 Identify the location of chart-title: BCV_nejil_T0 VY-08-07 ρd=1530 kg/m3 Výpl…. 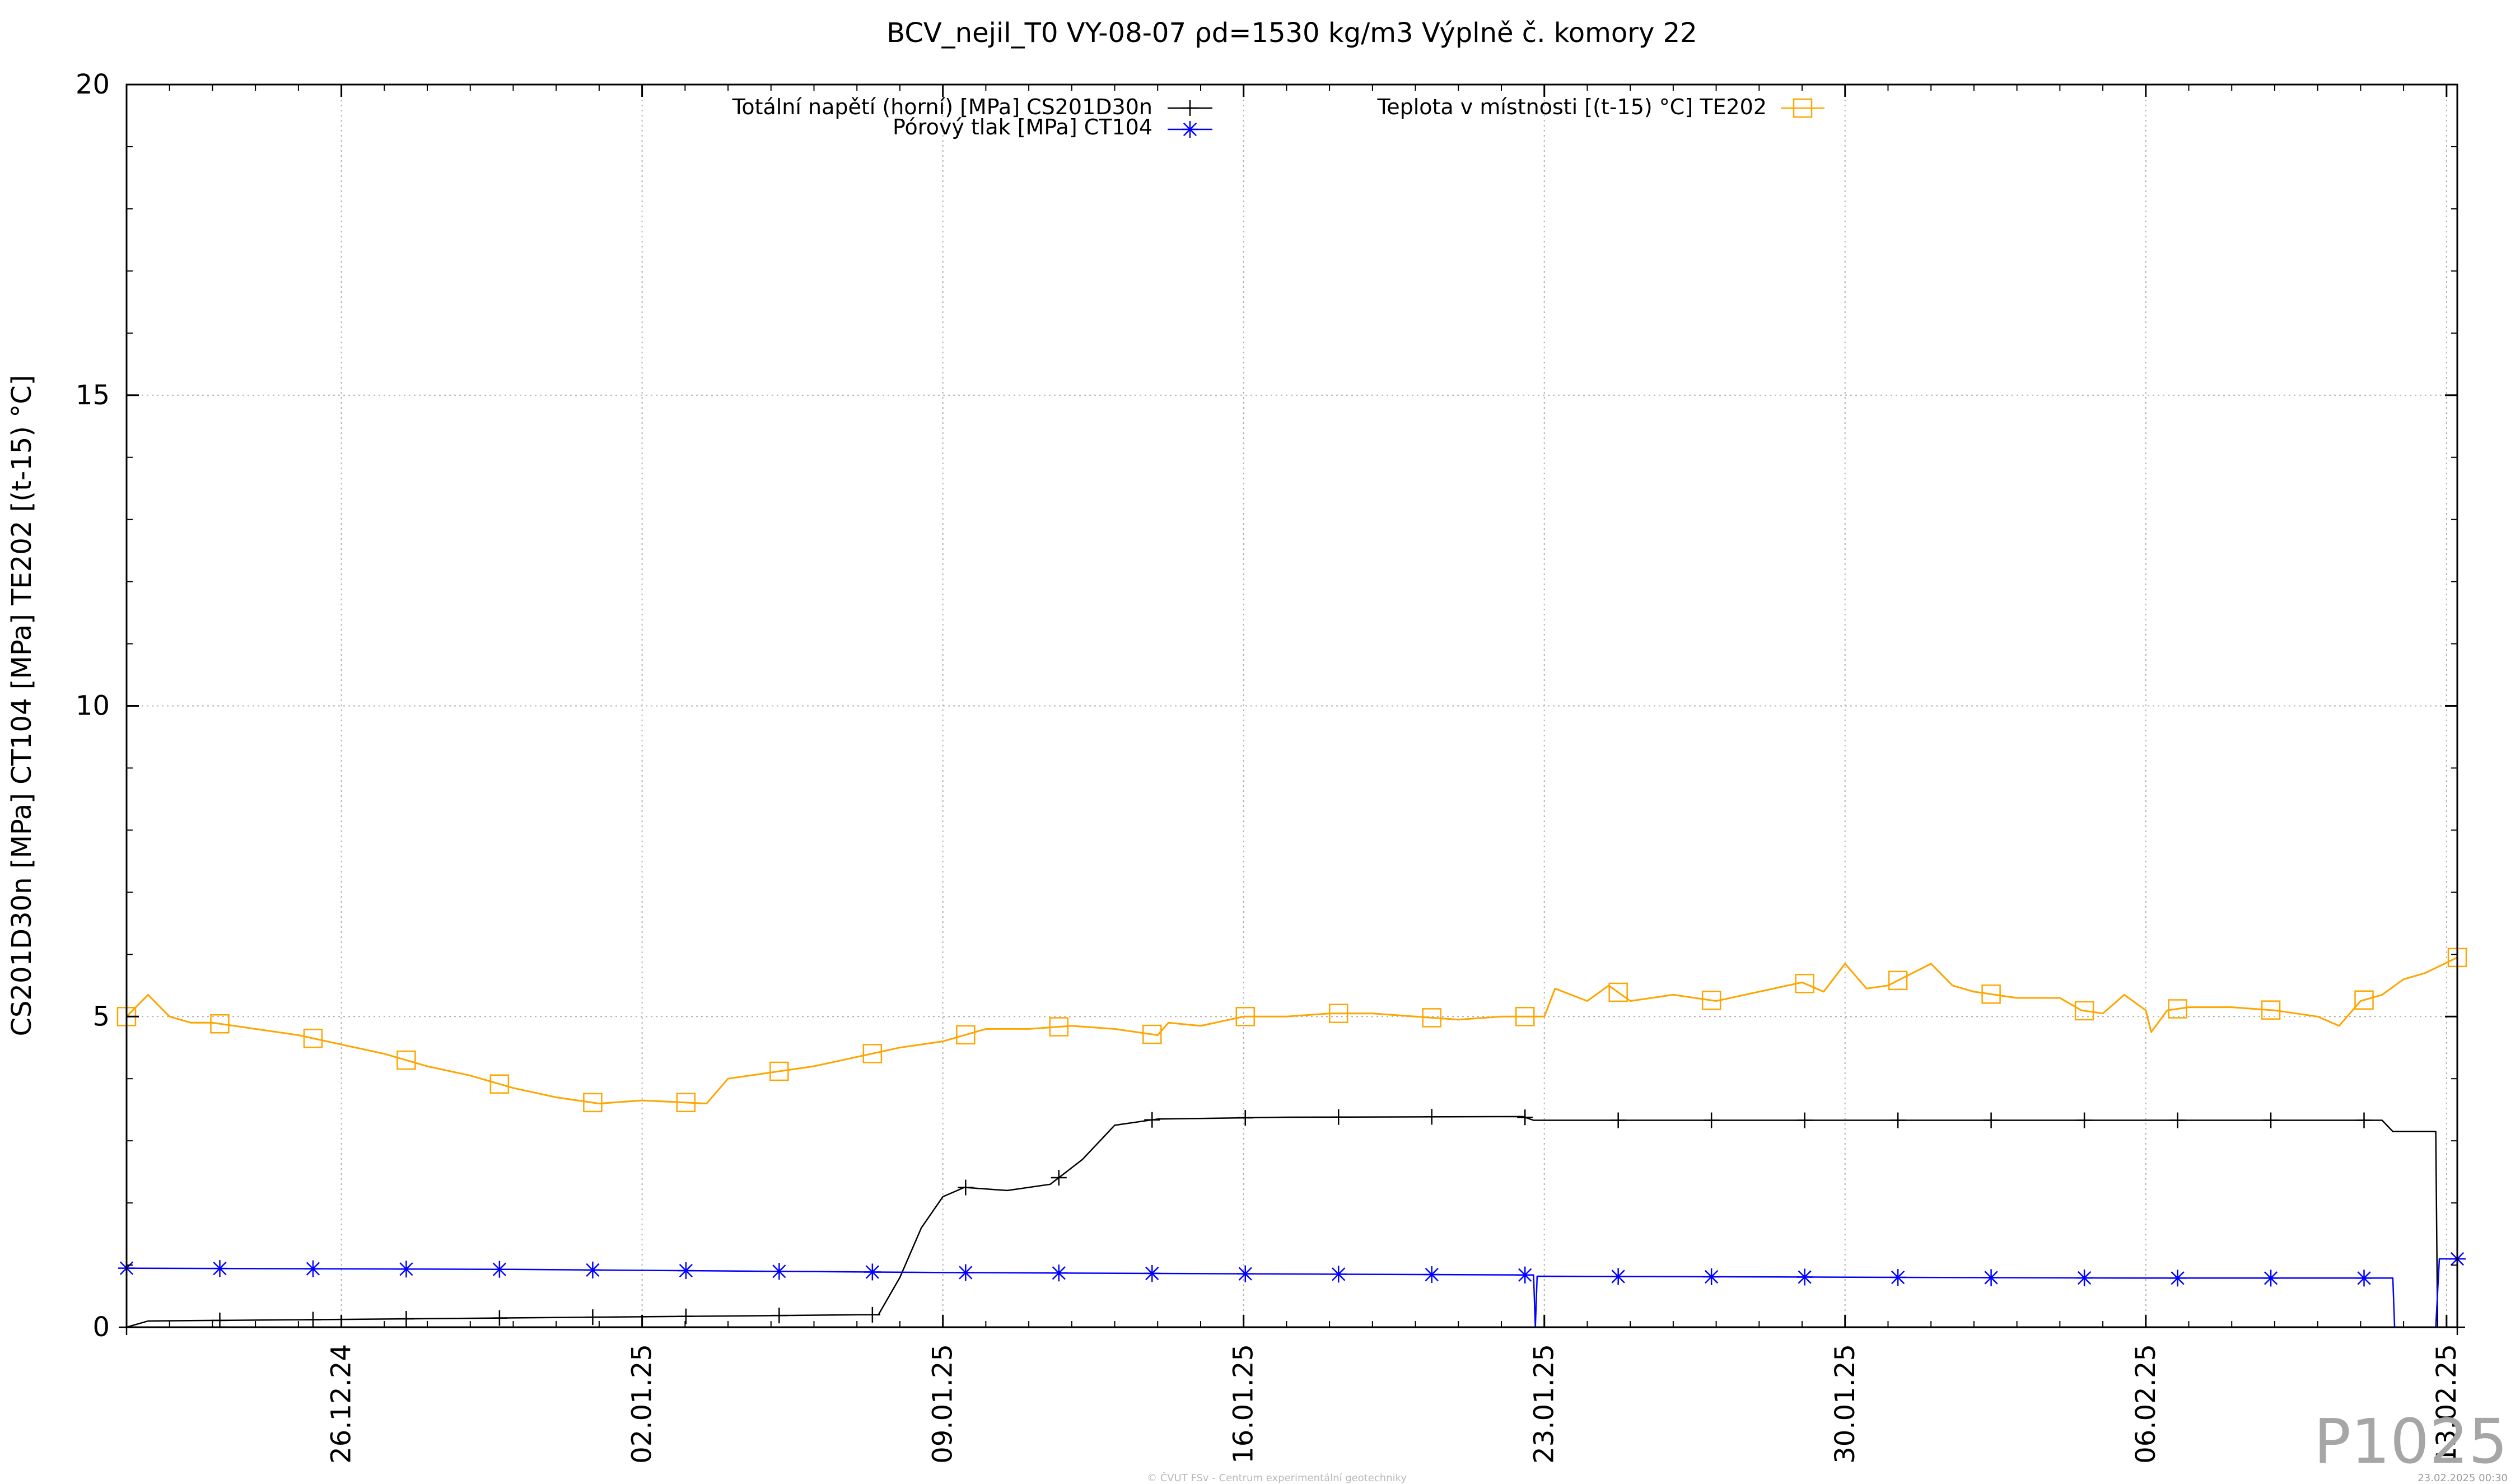
(1292, 33).